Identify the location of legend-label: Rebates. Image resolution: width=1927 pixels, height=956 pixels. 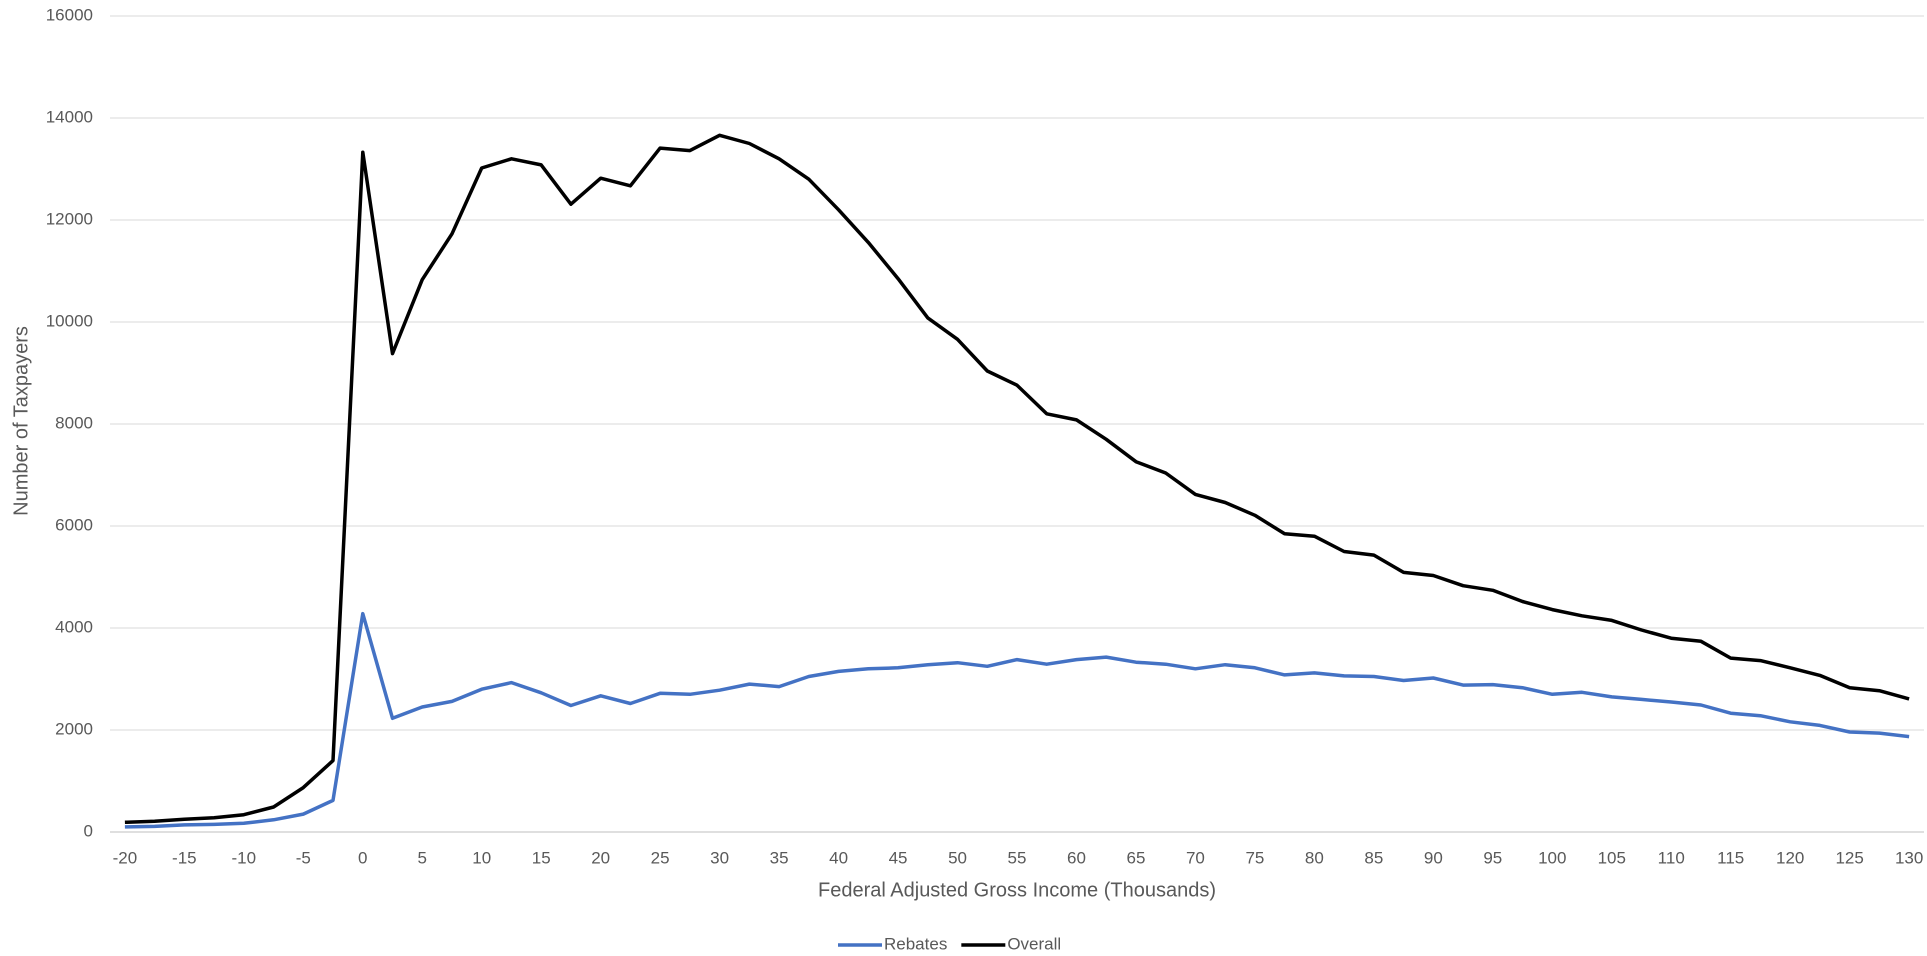
(915, 943).